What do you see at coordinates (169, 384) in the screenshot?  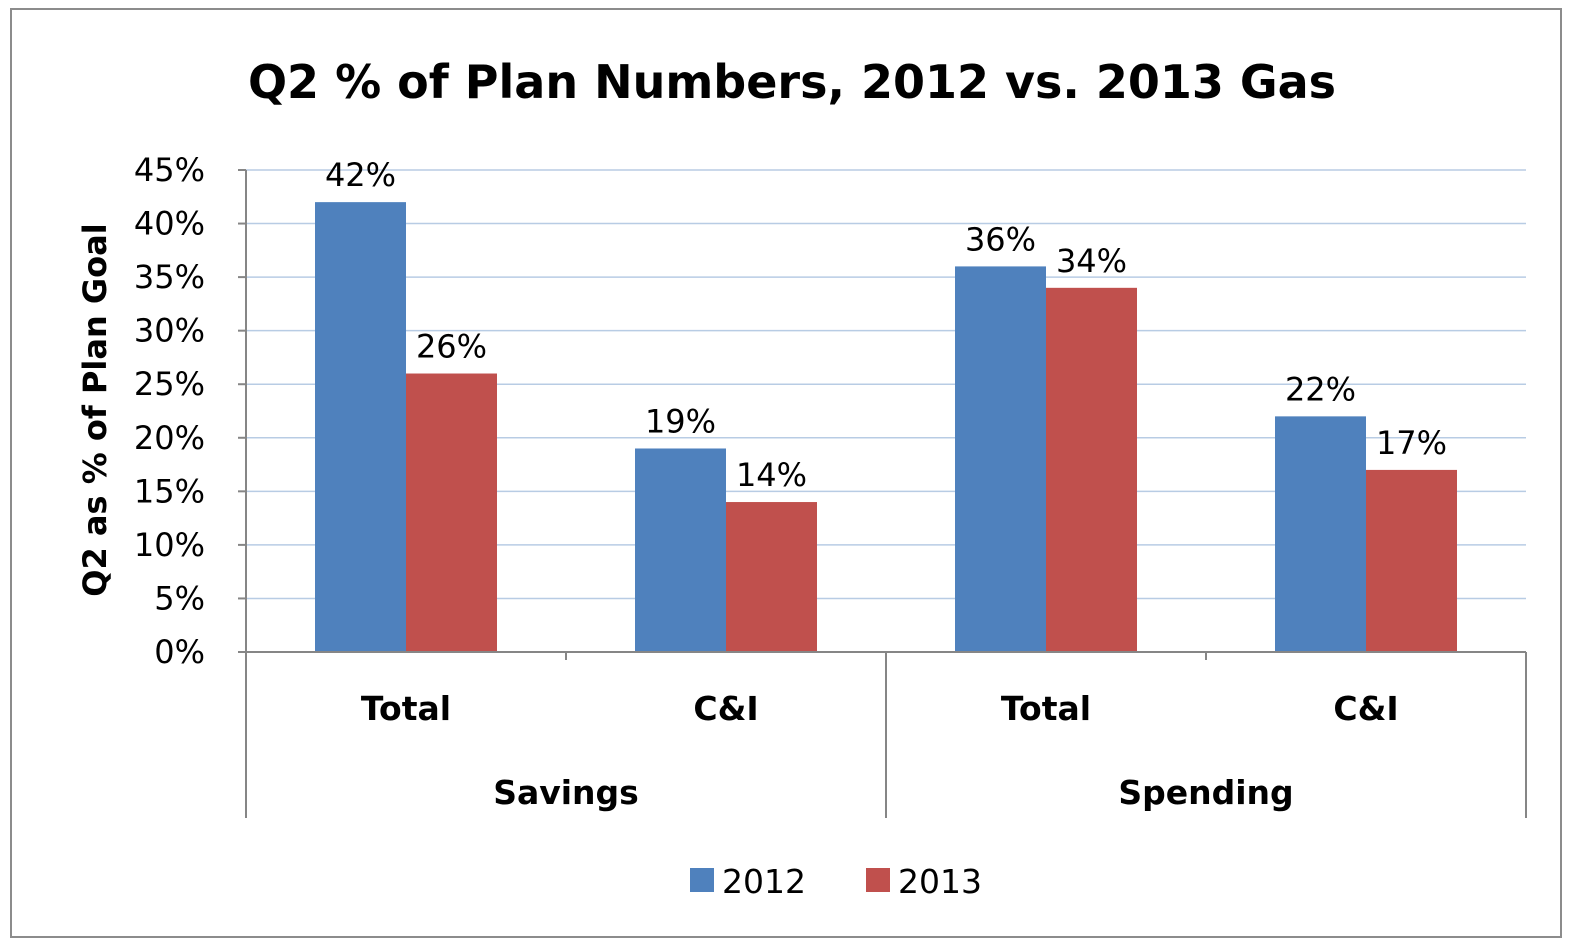 I see `y-tick-label: 25%` at bounding box center [169, 384].